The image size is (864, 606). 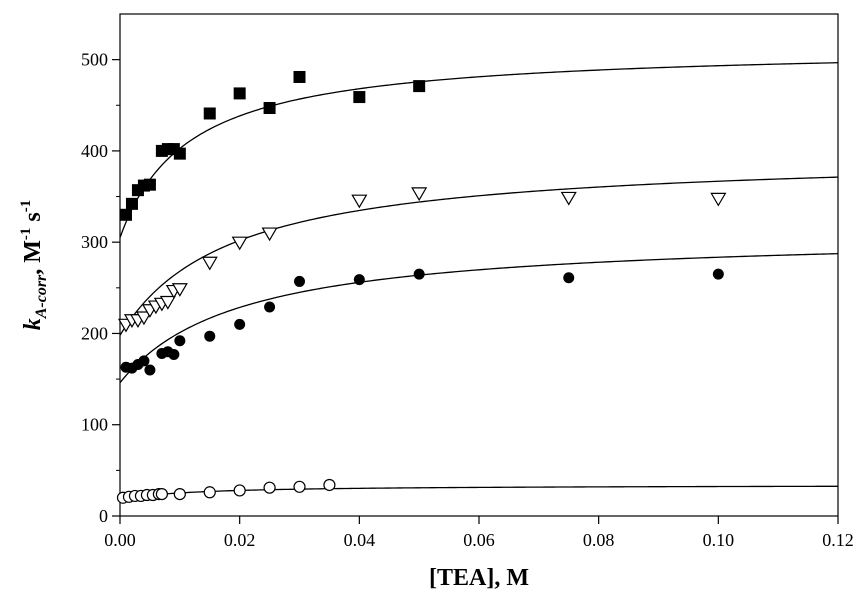 What do you see at coordinates (26, 234) in the screenshot?
I see `y-axis-unit-exp1: -1` at bounding box center [26, 234].